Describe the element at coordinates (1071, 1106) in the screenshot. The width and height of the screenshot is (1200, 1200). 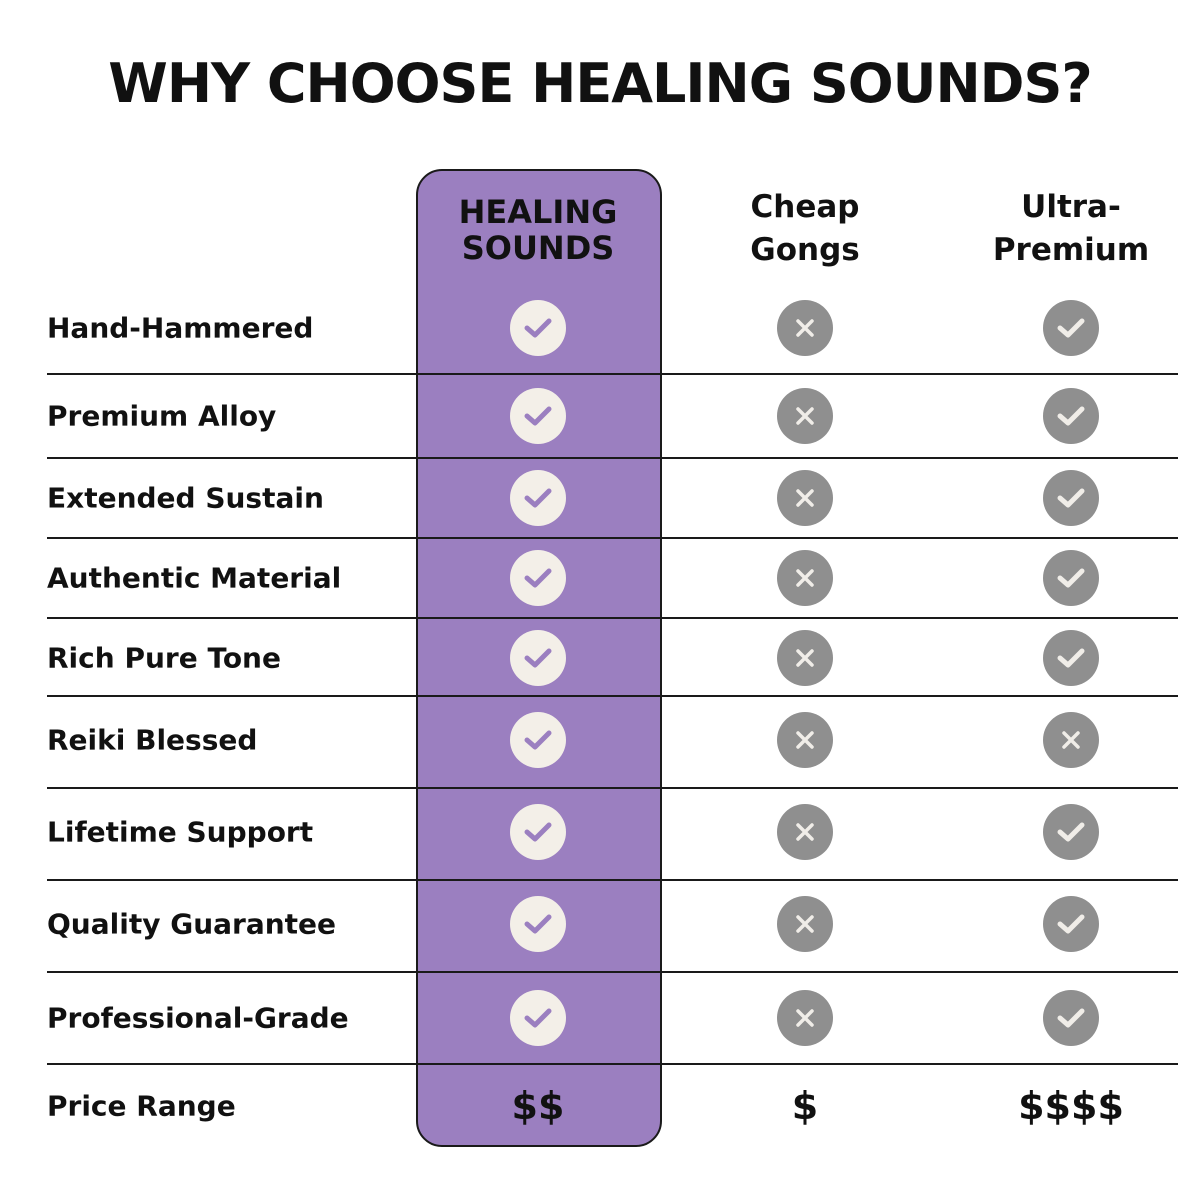
I see `price-value: $$$$` at that location.